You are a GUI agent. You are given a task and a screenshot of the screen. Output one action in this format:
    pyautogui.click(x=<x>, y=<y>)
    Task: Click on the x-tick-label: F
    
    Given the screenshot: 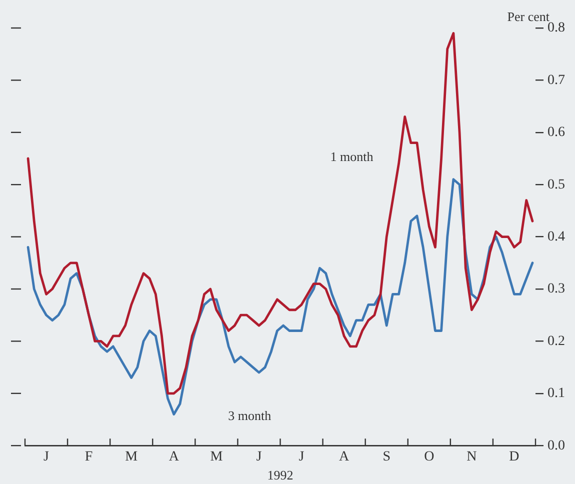 What is the action you would take?
    pyautogui.click(x=88, y=457)
    